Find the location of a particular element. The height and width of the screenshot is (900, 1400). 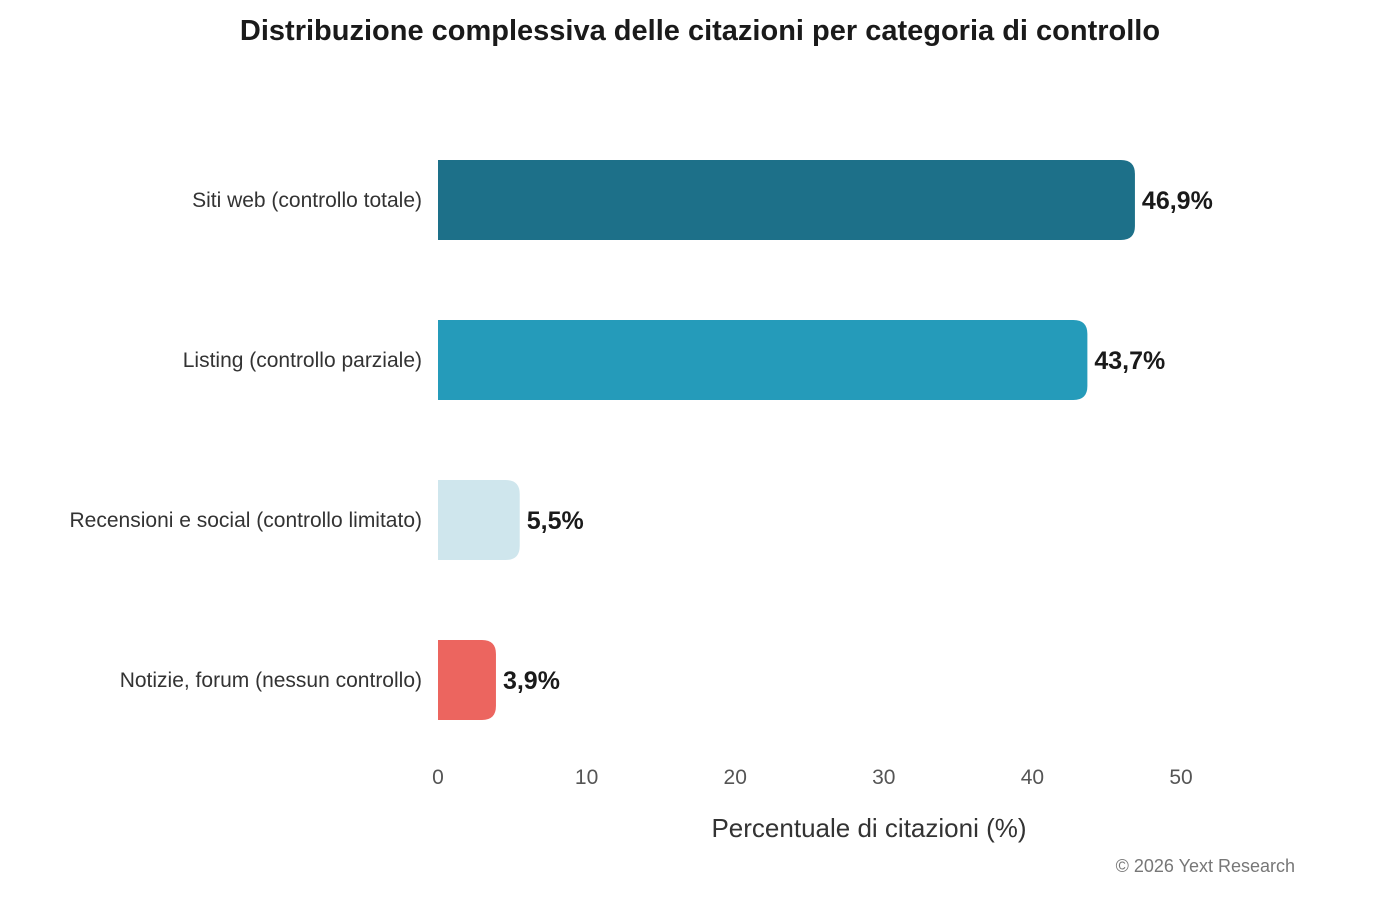

bar-siti-web-controllo-totale is located at coordinates (786, 200).